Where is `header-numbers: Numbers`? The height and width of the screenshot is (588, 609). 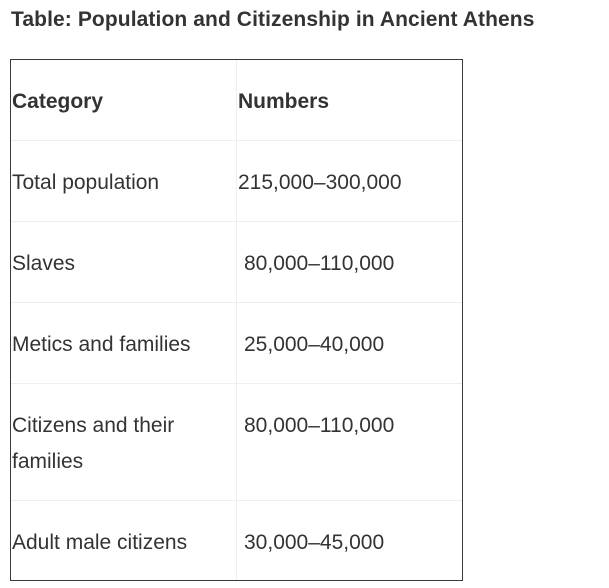 header-numbers: Numbers is located at coordinates (284, 101).